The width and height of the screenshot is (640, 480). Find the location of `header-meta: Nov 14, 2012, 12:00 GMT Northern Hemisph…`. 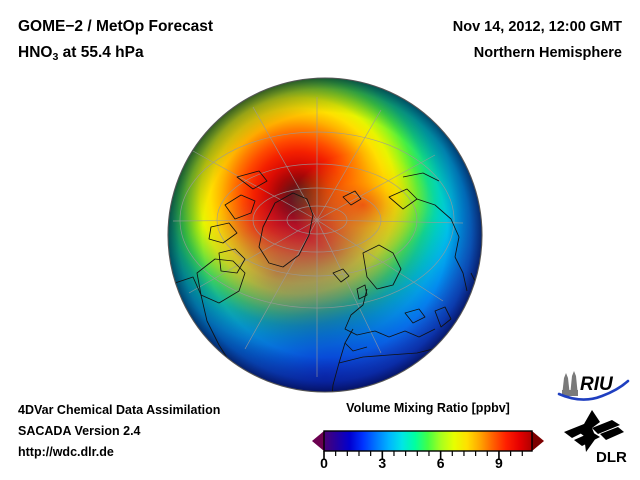

header-meta: Nov 14, 2012, 12:00 GMT Northern Hemisph… is located at coordinates (537, 40).